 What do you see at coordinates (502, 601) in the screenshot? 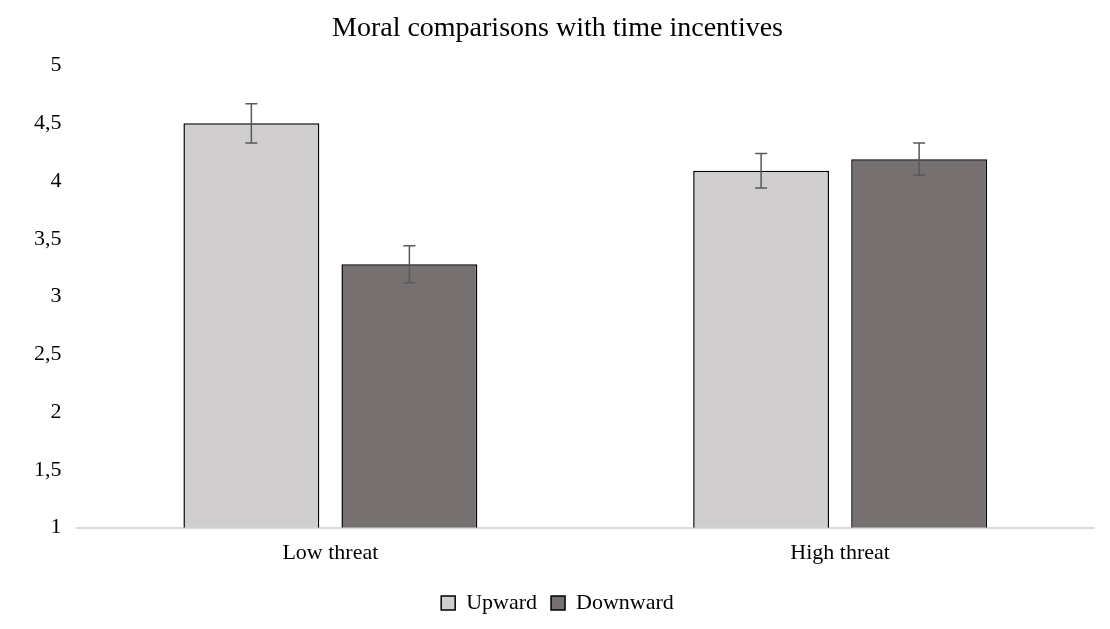
I see `legend-label: Upward` at bounding box center [502, 601].